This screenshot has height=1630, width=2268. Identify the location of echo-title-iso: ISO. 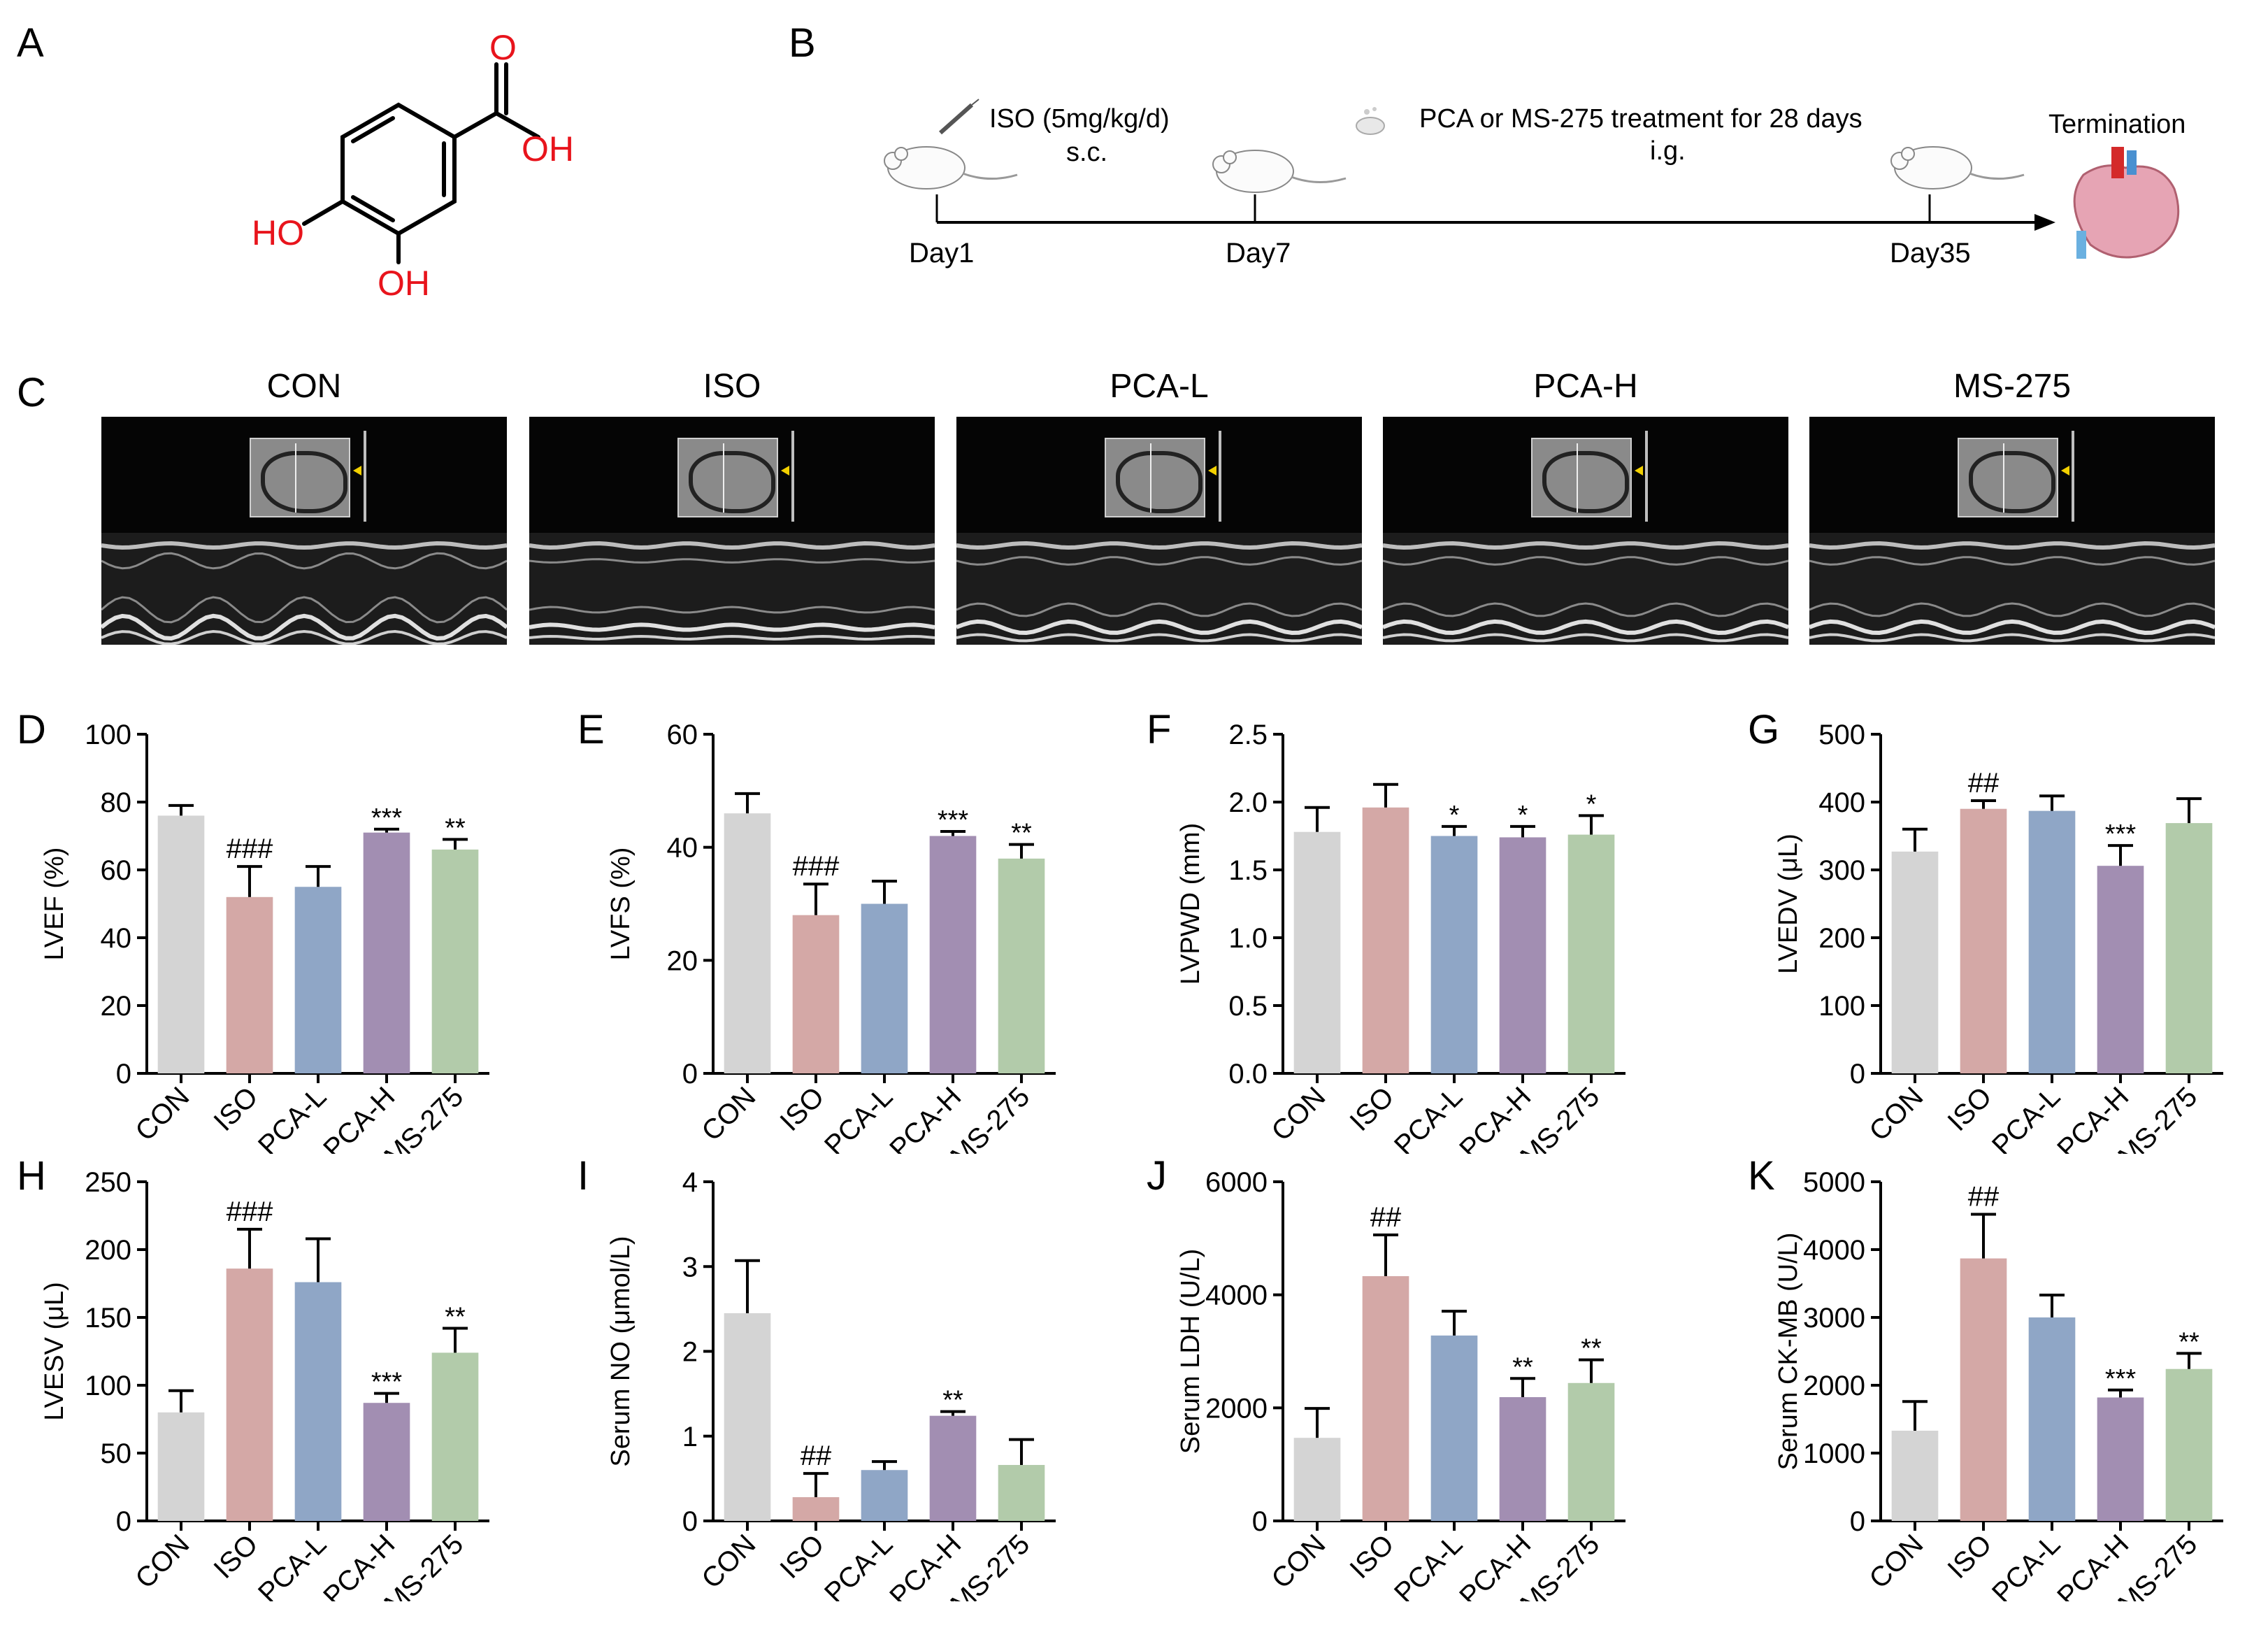
(732, 386).